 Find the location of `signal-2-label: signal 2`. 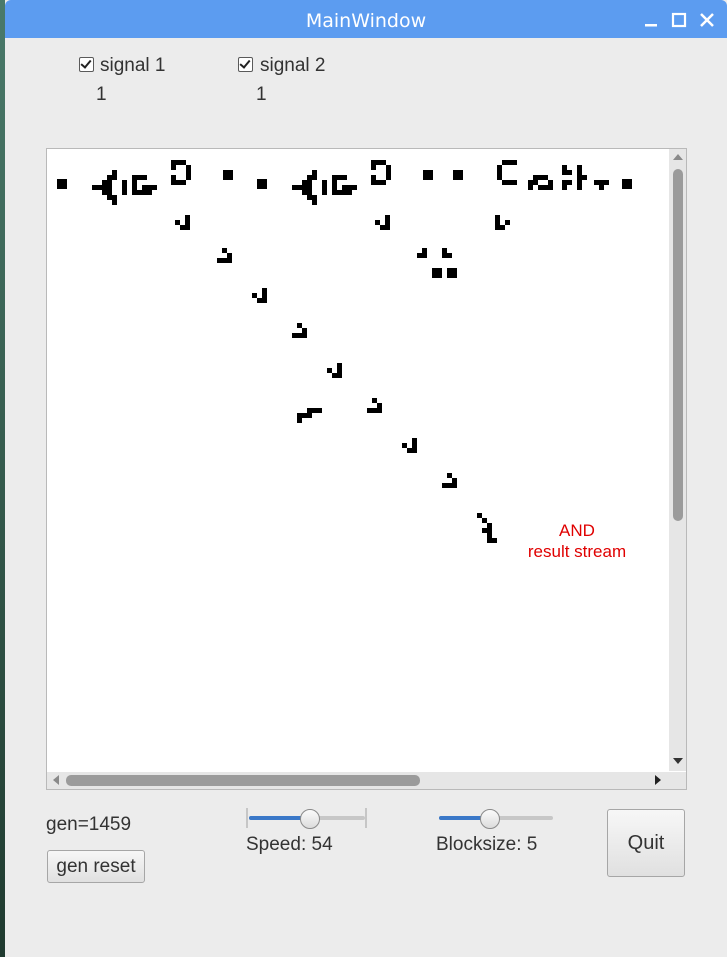

signal-2-label: signal 2 is located at coordinates (293, 65).